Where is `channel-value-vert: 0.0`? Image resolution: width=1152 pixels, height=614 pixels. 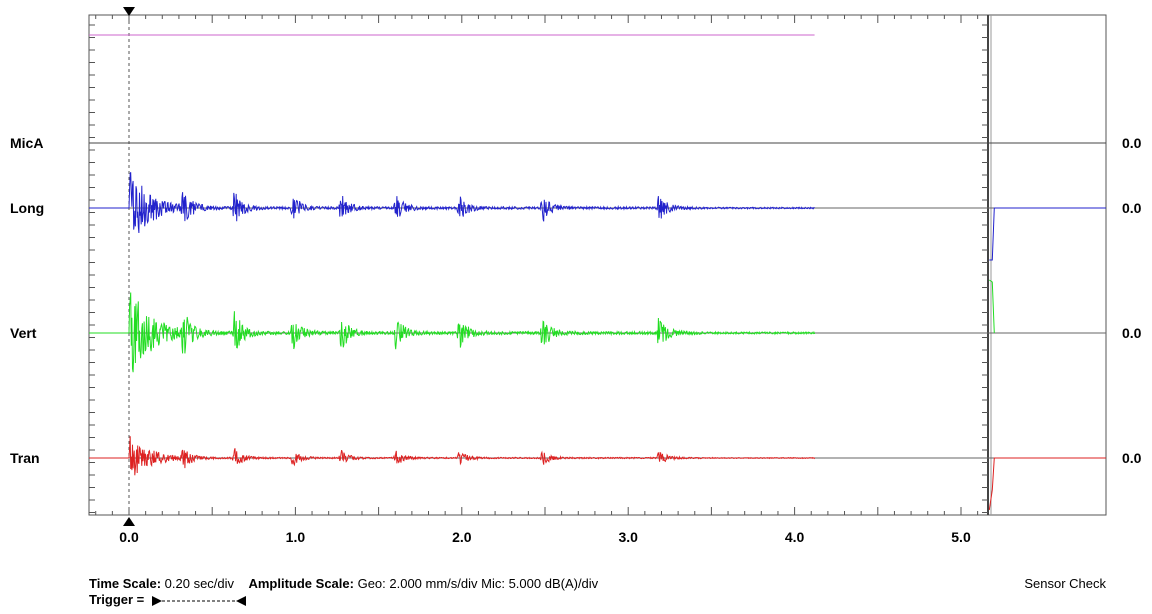
channel-value-vert: 0.0 is located at coordinates (1132, 333).